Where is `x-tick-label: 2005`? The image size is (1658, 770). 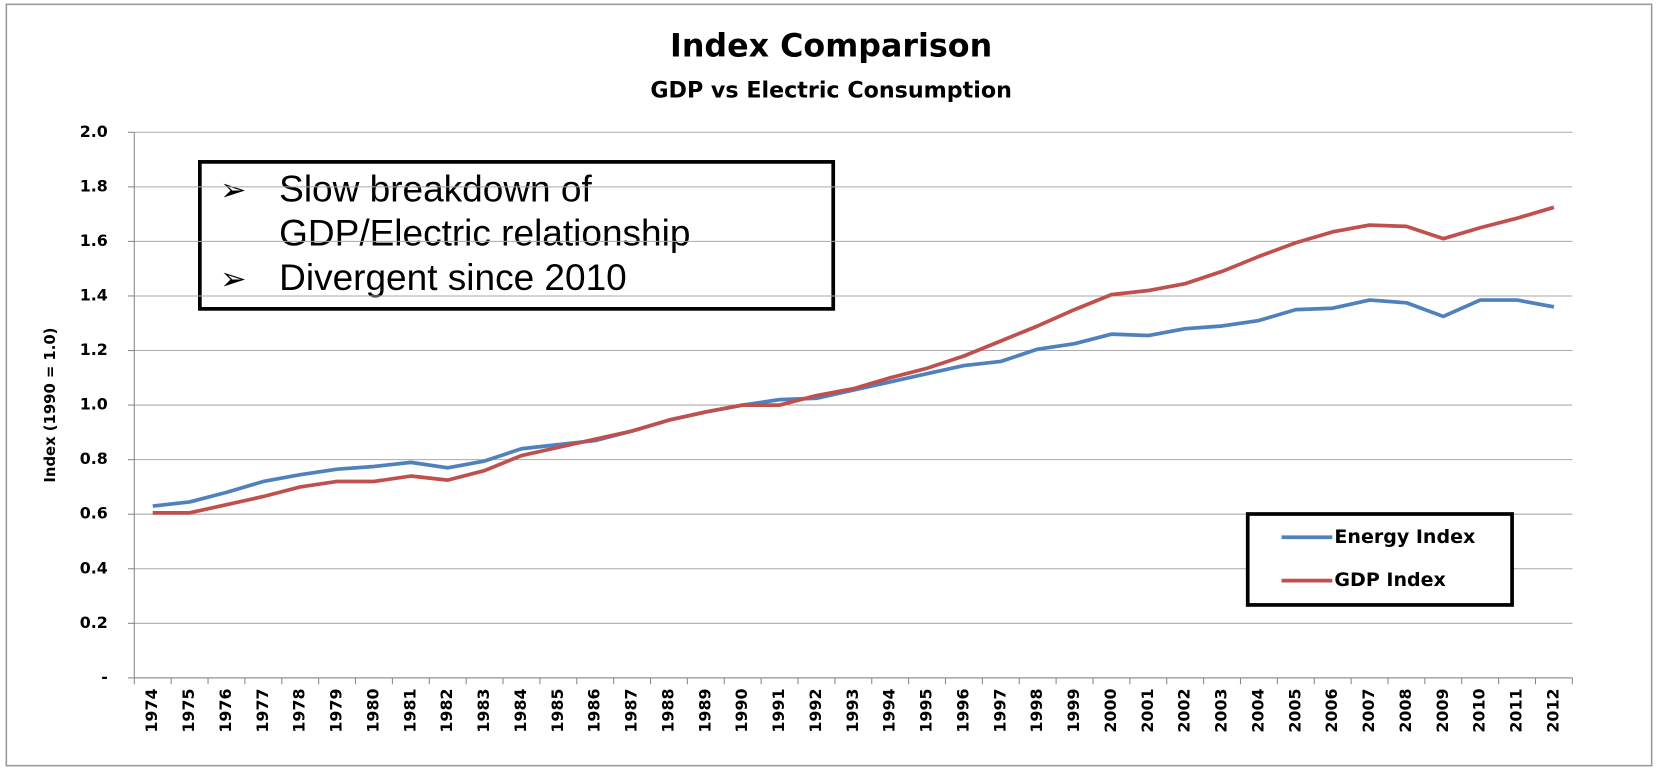
x-tick-label: 2005 is located at coordinates (1294, 710).